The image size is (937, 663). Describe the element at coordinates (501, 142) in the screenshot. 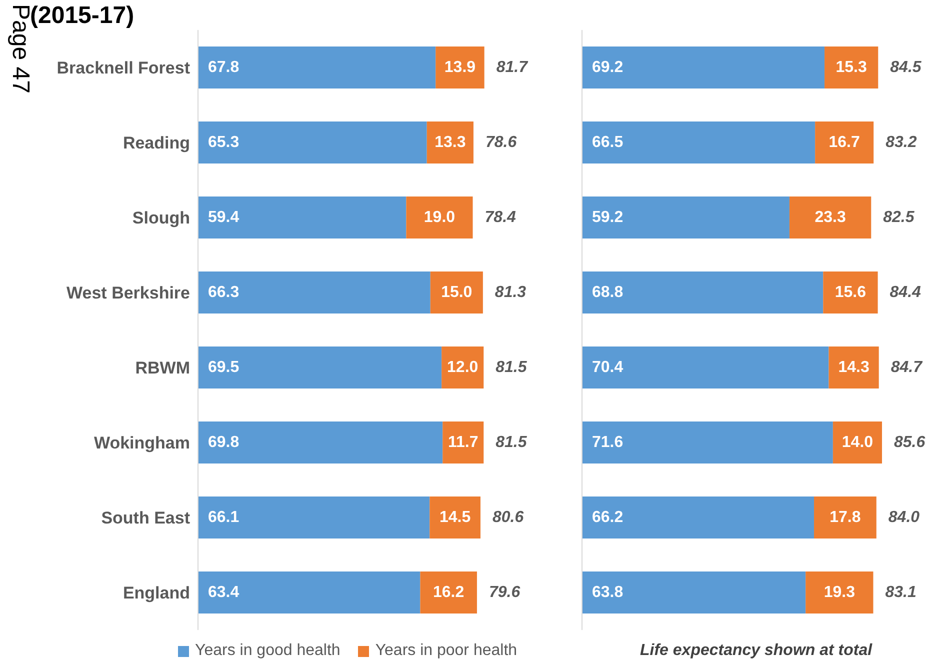

I see `total-label: 78.6` at that location.